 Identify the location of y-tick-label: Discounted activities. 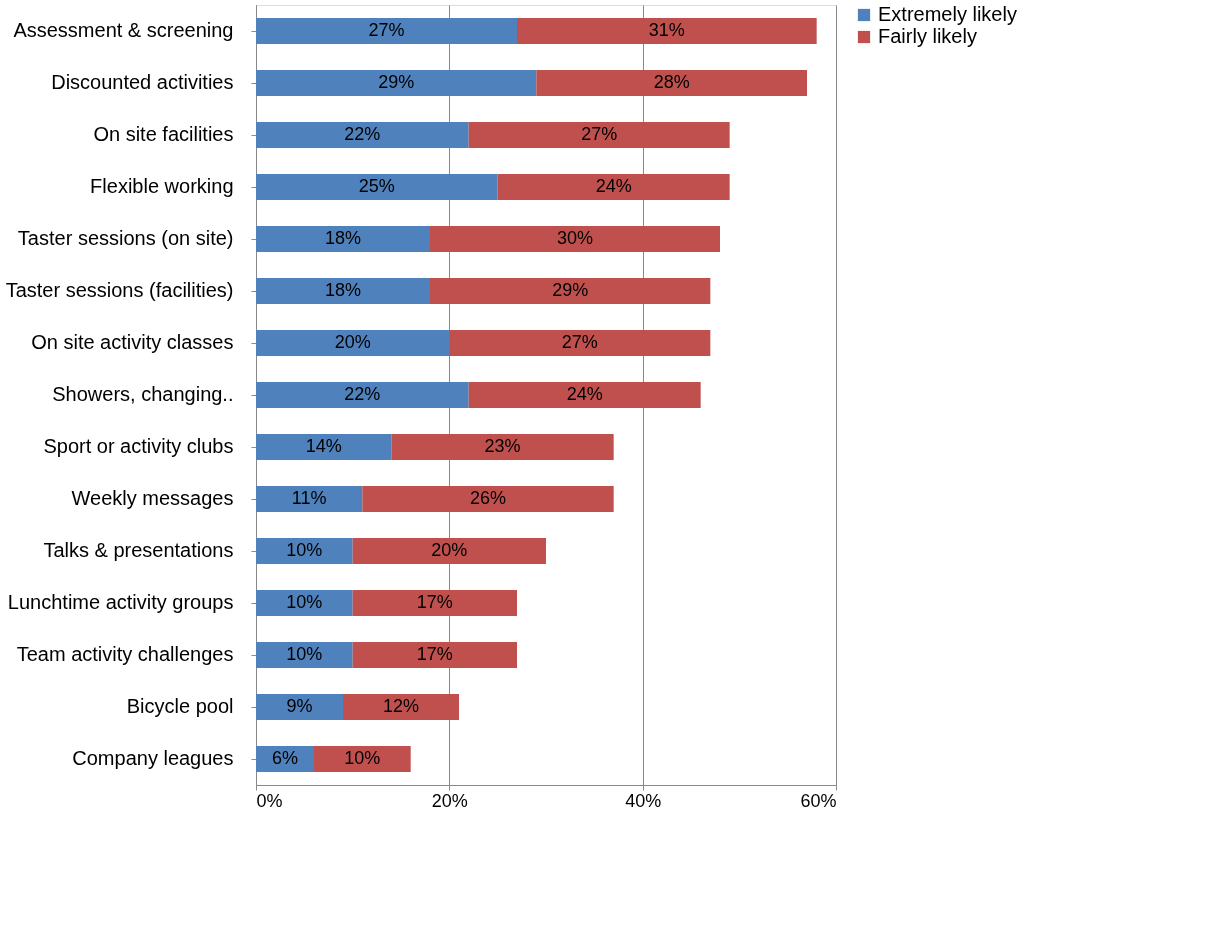
(142, 82).